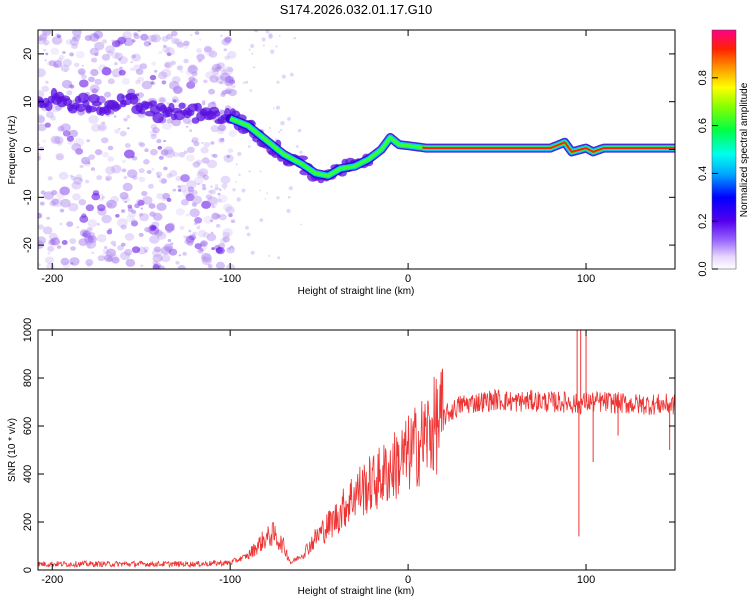  I want to click on x-tick-label: 100, so click(586, 580).